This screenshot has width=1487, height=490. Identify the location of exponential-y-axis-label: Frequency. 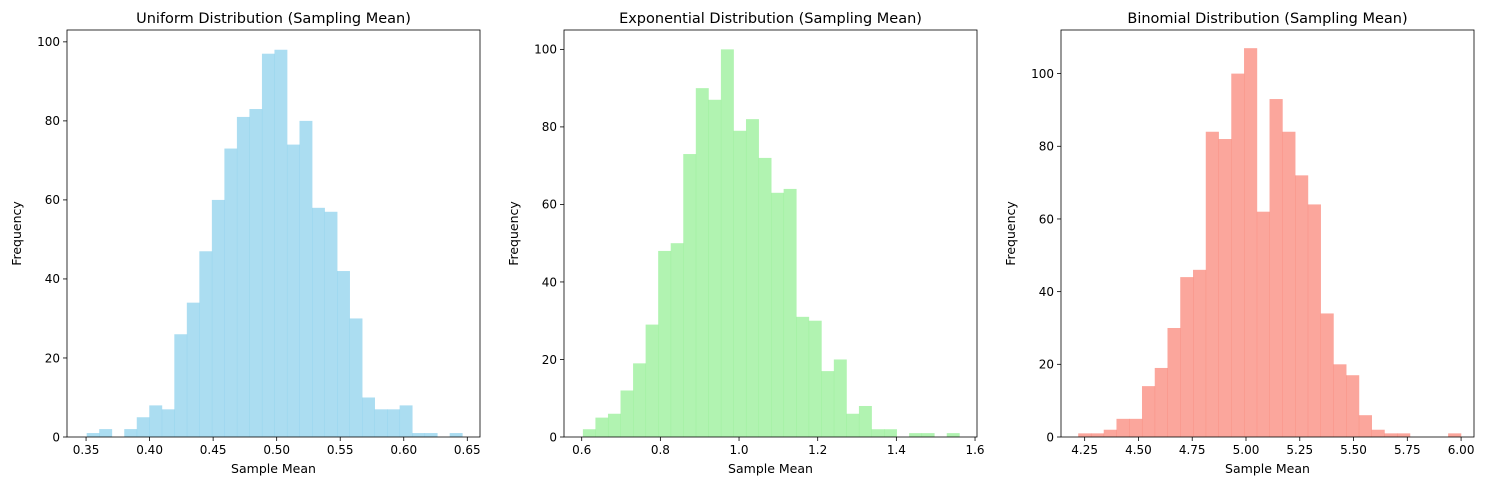
(513, 233).